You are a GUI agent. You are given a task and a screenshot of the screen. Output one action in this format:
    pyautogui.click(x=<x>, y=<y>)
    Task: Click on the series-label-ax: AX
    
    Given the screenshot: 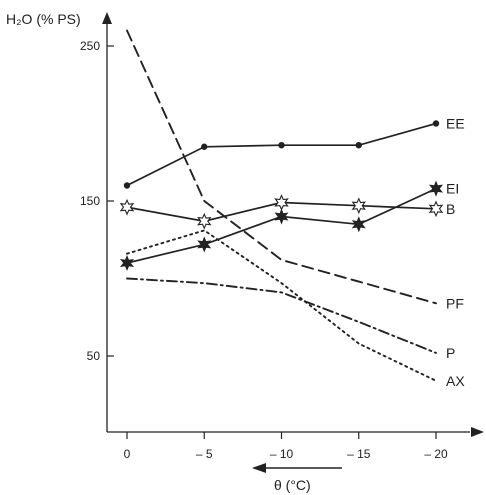 What is the action you would take?
    pyautogui.click(x=455, y=381)
    